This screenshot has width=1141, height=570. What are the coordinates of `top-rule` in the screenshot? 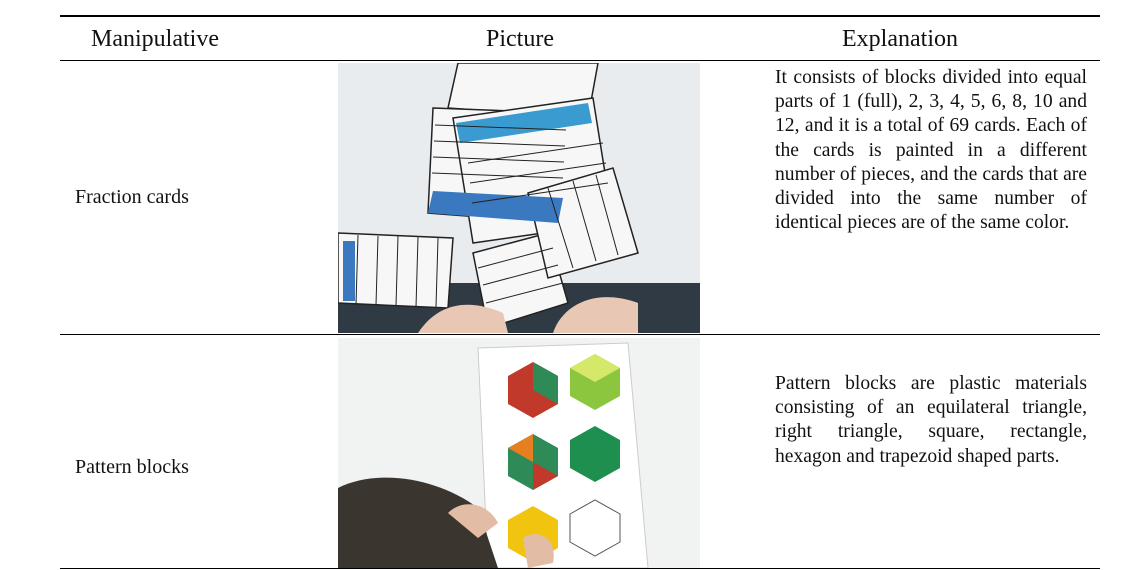 It's located at (580, 16).